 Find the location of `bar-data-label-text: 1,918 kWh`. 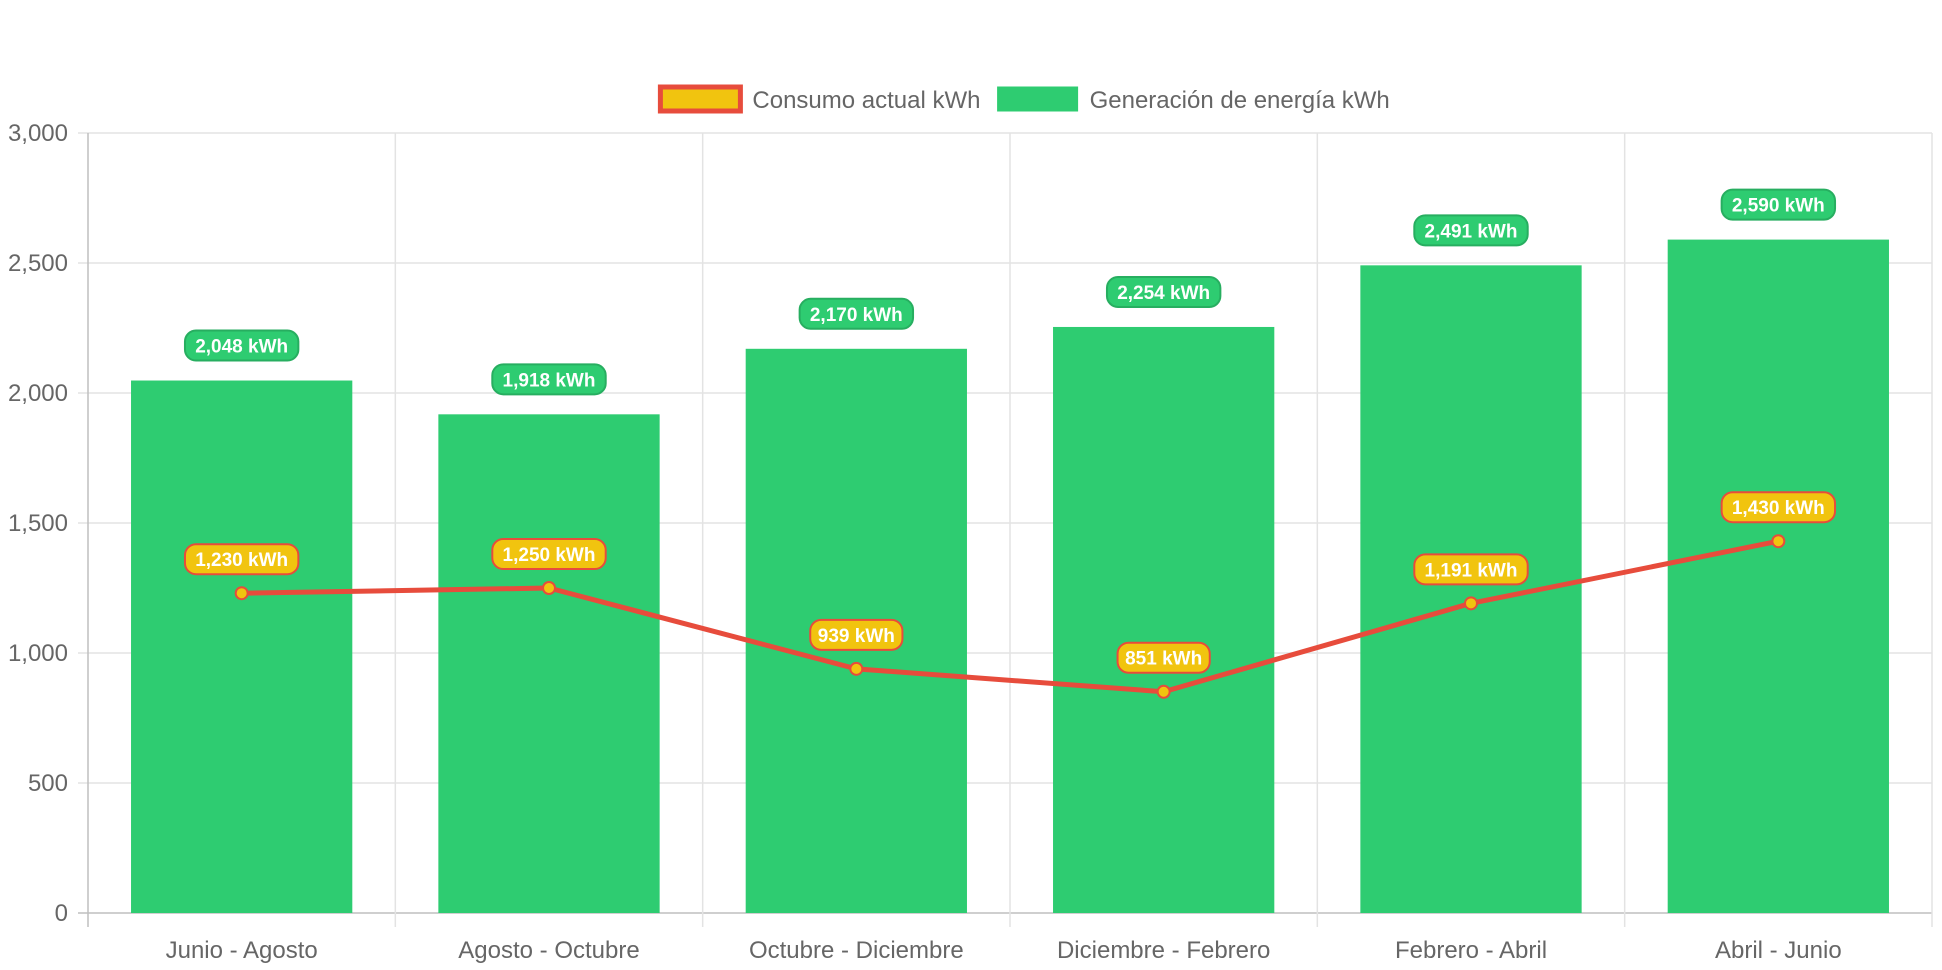

bar-data-label-text: 1,918 kWh is located at coordinates (549, 380).